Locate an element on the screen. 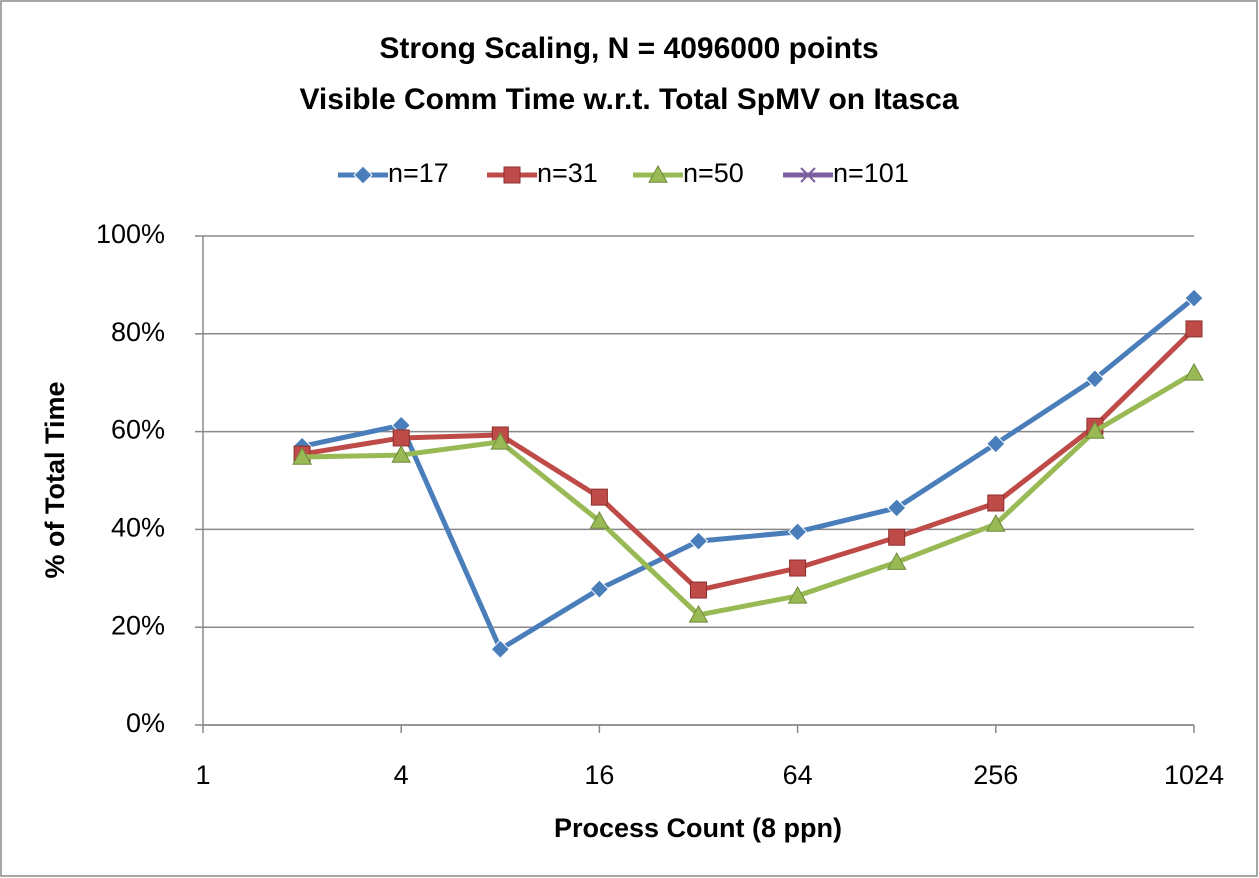  chart-title: Strong Scaling, N = 4096000 points is located at coordinates (628, 48).